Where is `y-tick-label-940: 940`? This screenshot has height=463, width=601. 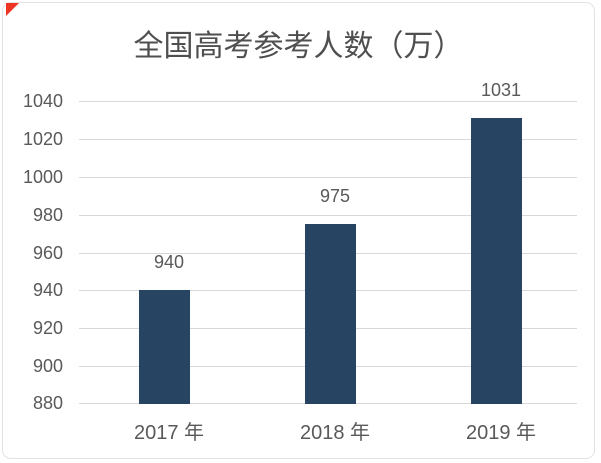
y-tick-label-940: 940 is located at coordinates (47, 290).